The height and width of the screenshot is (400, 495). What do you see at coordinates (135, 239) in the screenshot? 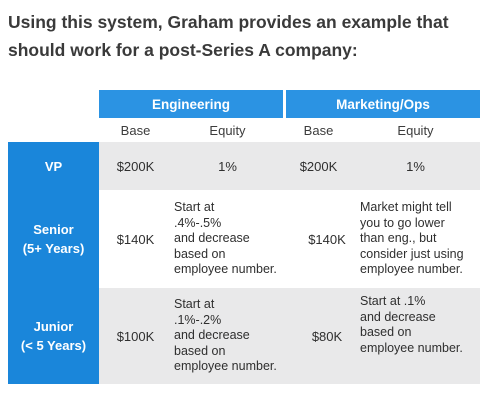
I see `senior-eng-base: $140K` at bounding box center [135, 239].